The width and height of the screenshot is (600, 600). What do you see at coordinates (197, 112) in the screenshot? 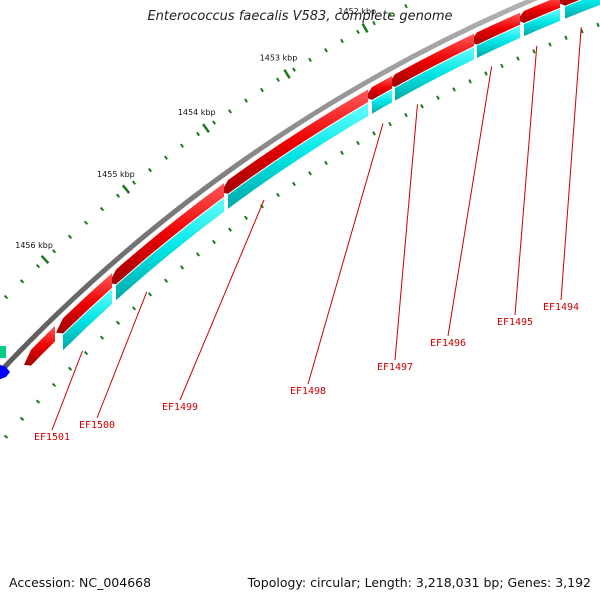
I see `scale-label: 1454 kbp` at bounding box center [197, 112].